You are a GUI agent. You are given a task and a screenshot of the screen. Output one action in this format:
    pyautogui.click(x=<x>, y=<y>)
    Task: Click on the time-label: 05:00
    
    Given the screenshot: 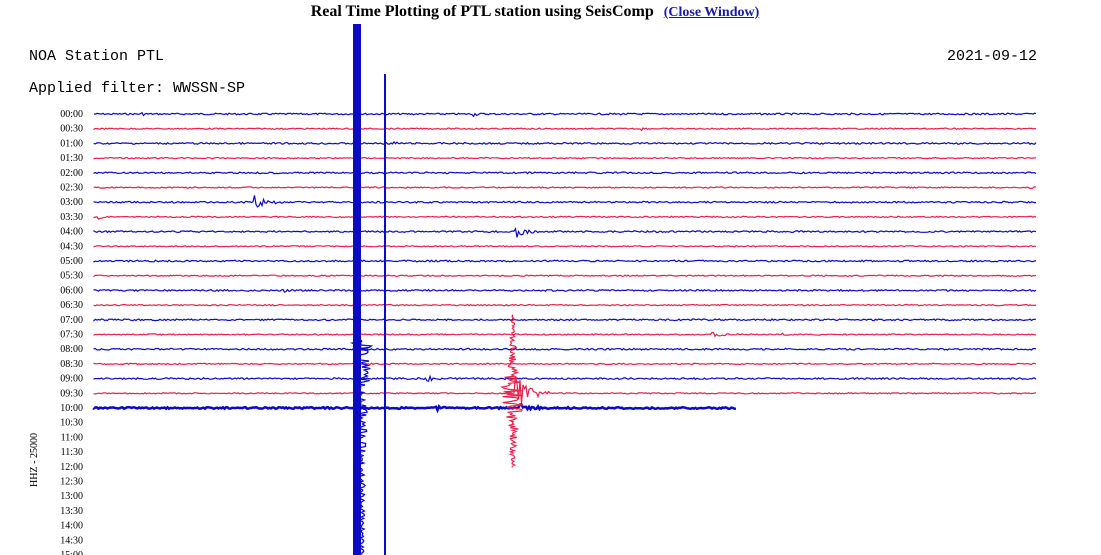 What is the action you would take?
    pyautogui.click(x=71, y=261)
    